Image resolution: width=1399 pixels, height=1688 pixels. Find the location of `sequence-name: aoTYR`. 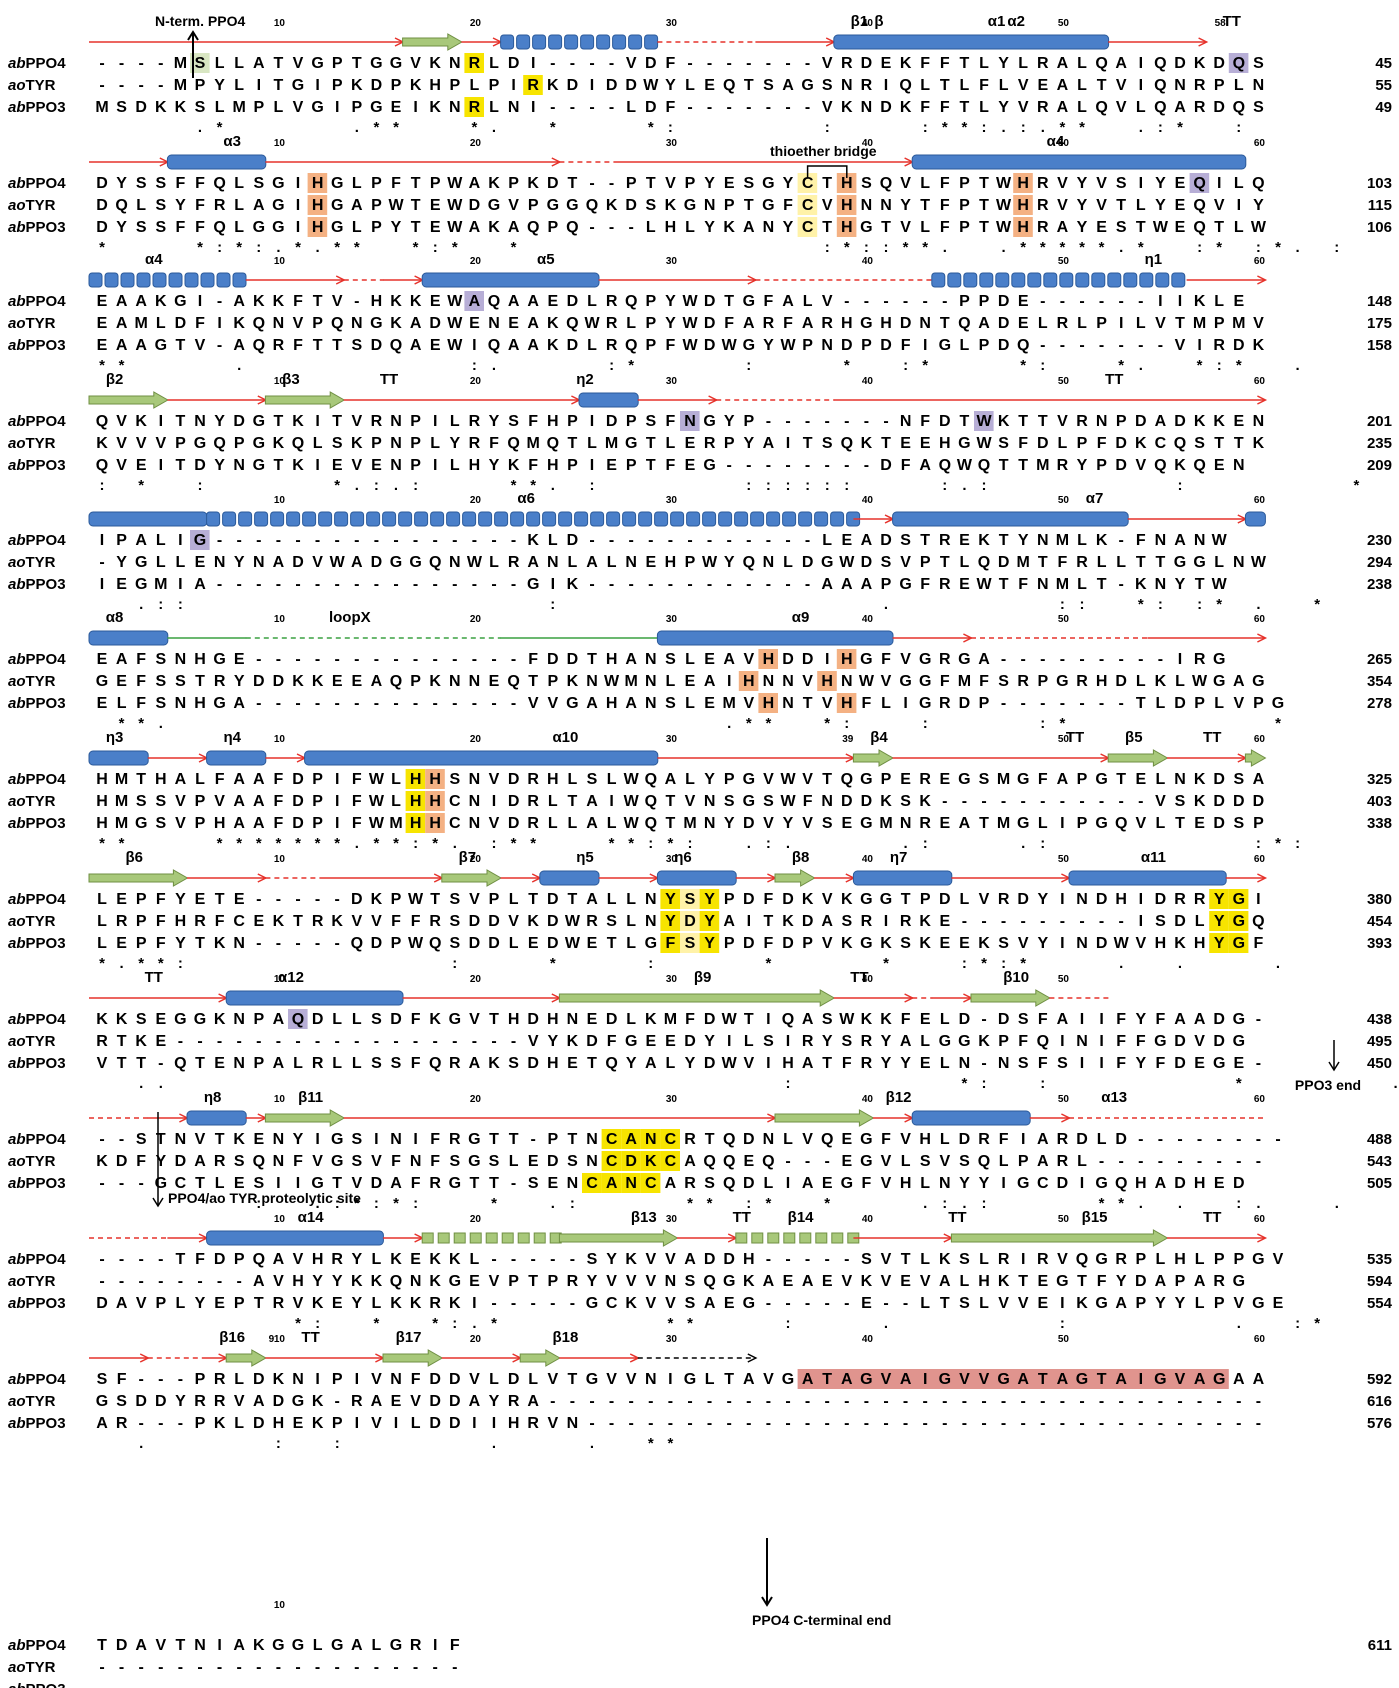

sequence-name: aoTYR is located at coordinates (32, 562).